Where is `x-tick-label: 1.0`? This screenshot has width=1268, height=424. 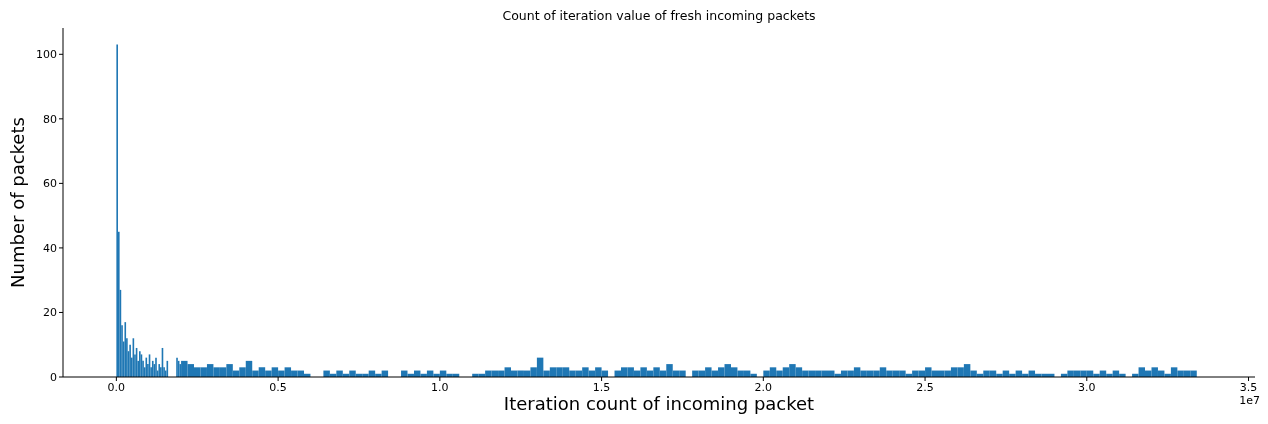 x-tick-label: 1.0 is located at coordinates (440, 387).